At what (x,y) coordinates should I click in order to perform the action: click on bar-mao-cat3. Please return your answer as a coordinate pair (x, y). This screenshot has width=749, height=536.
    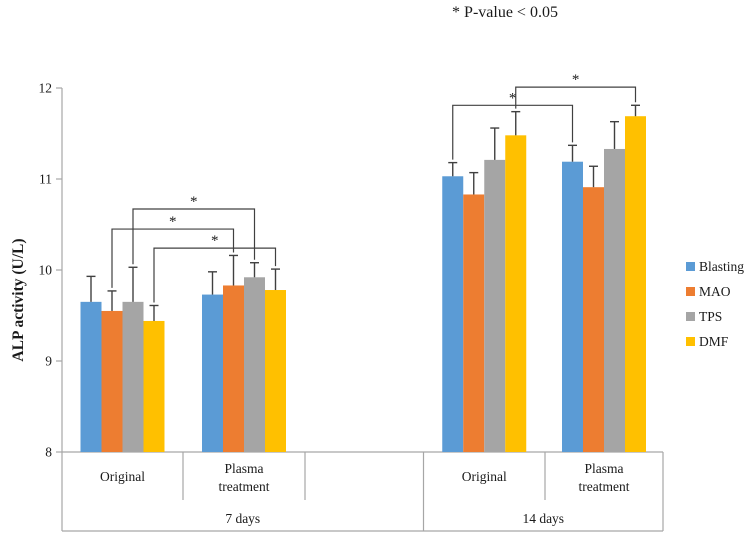
    Looking at the image, I should click on (593, 319).